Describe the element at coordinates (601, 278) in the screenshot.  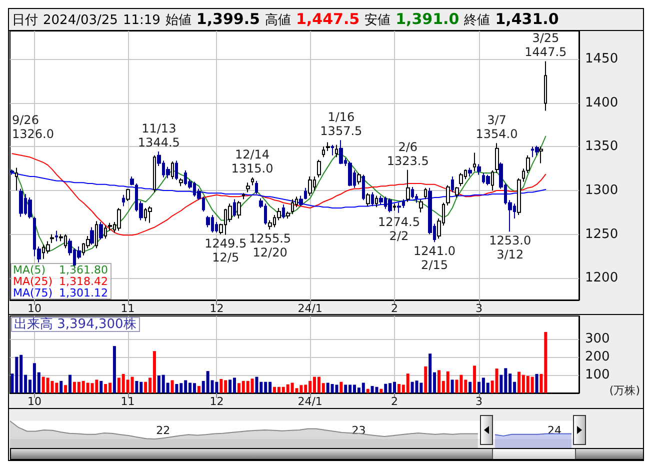
I see `y-tick-label: 1200` at that location.